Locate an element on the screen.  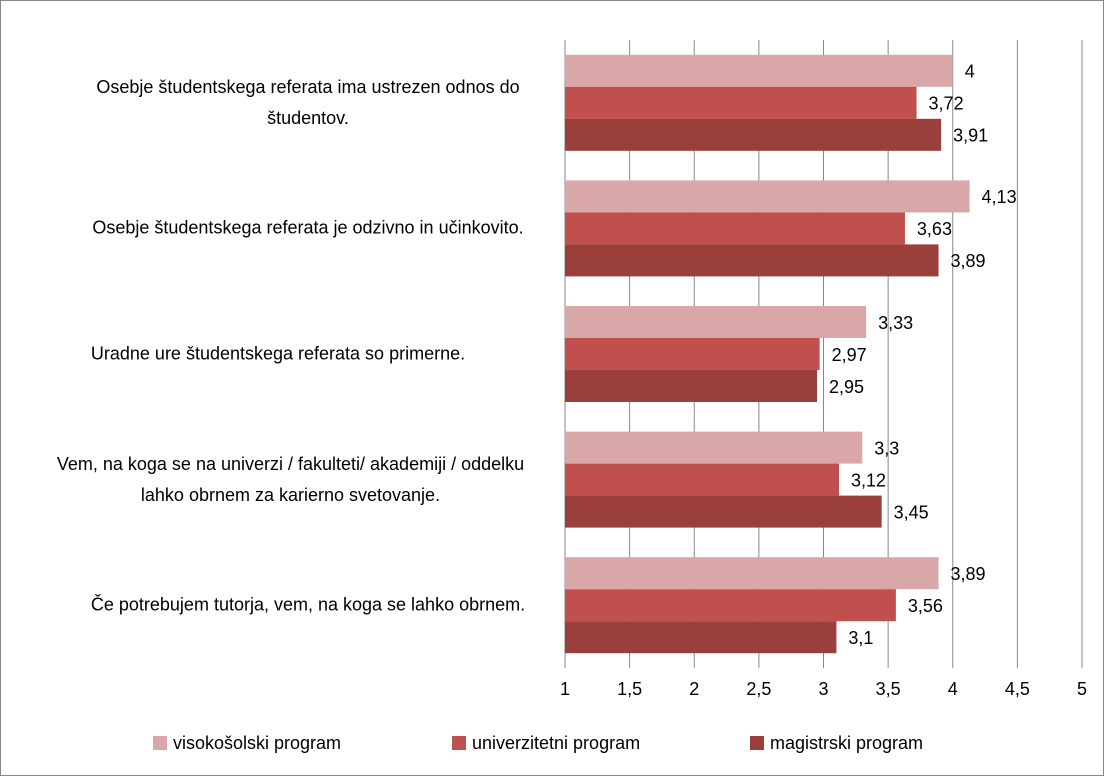
data-label: 3,56 is located at coordinates (925, 606).